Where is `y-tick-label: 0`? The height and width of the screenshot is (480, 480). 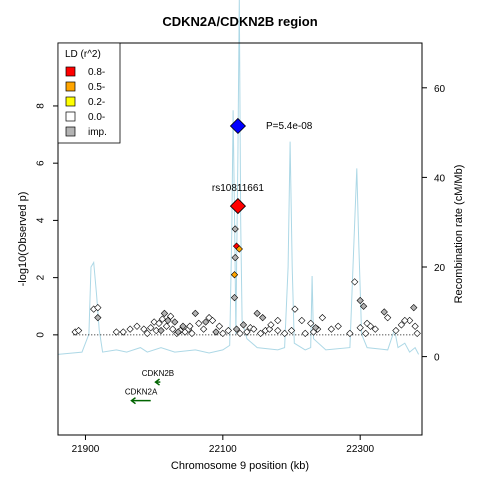 y-tick-label: 0 is located at coordinates (41, 335).